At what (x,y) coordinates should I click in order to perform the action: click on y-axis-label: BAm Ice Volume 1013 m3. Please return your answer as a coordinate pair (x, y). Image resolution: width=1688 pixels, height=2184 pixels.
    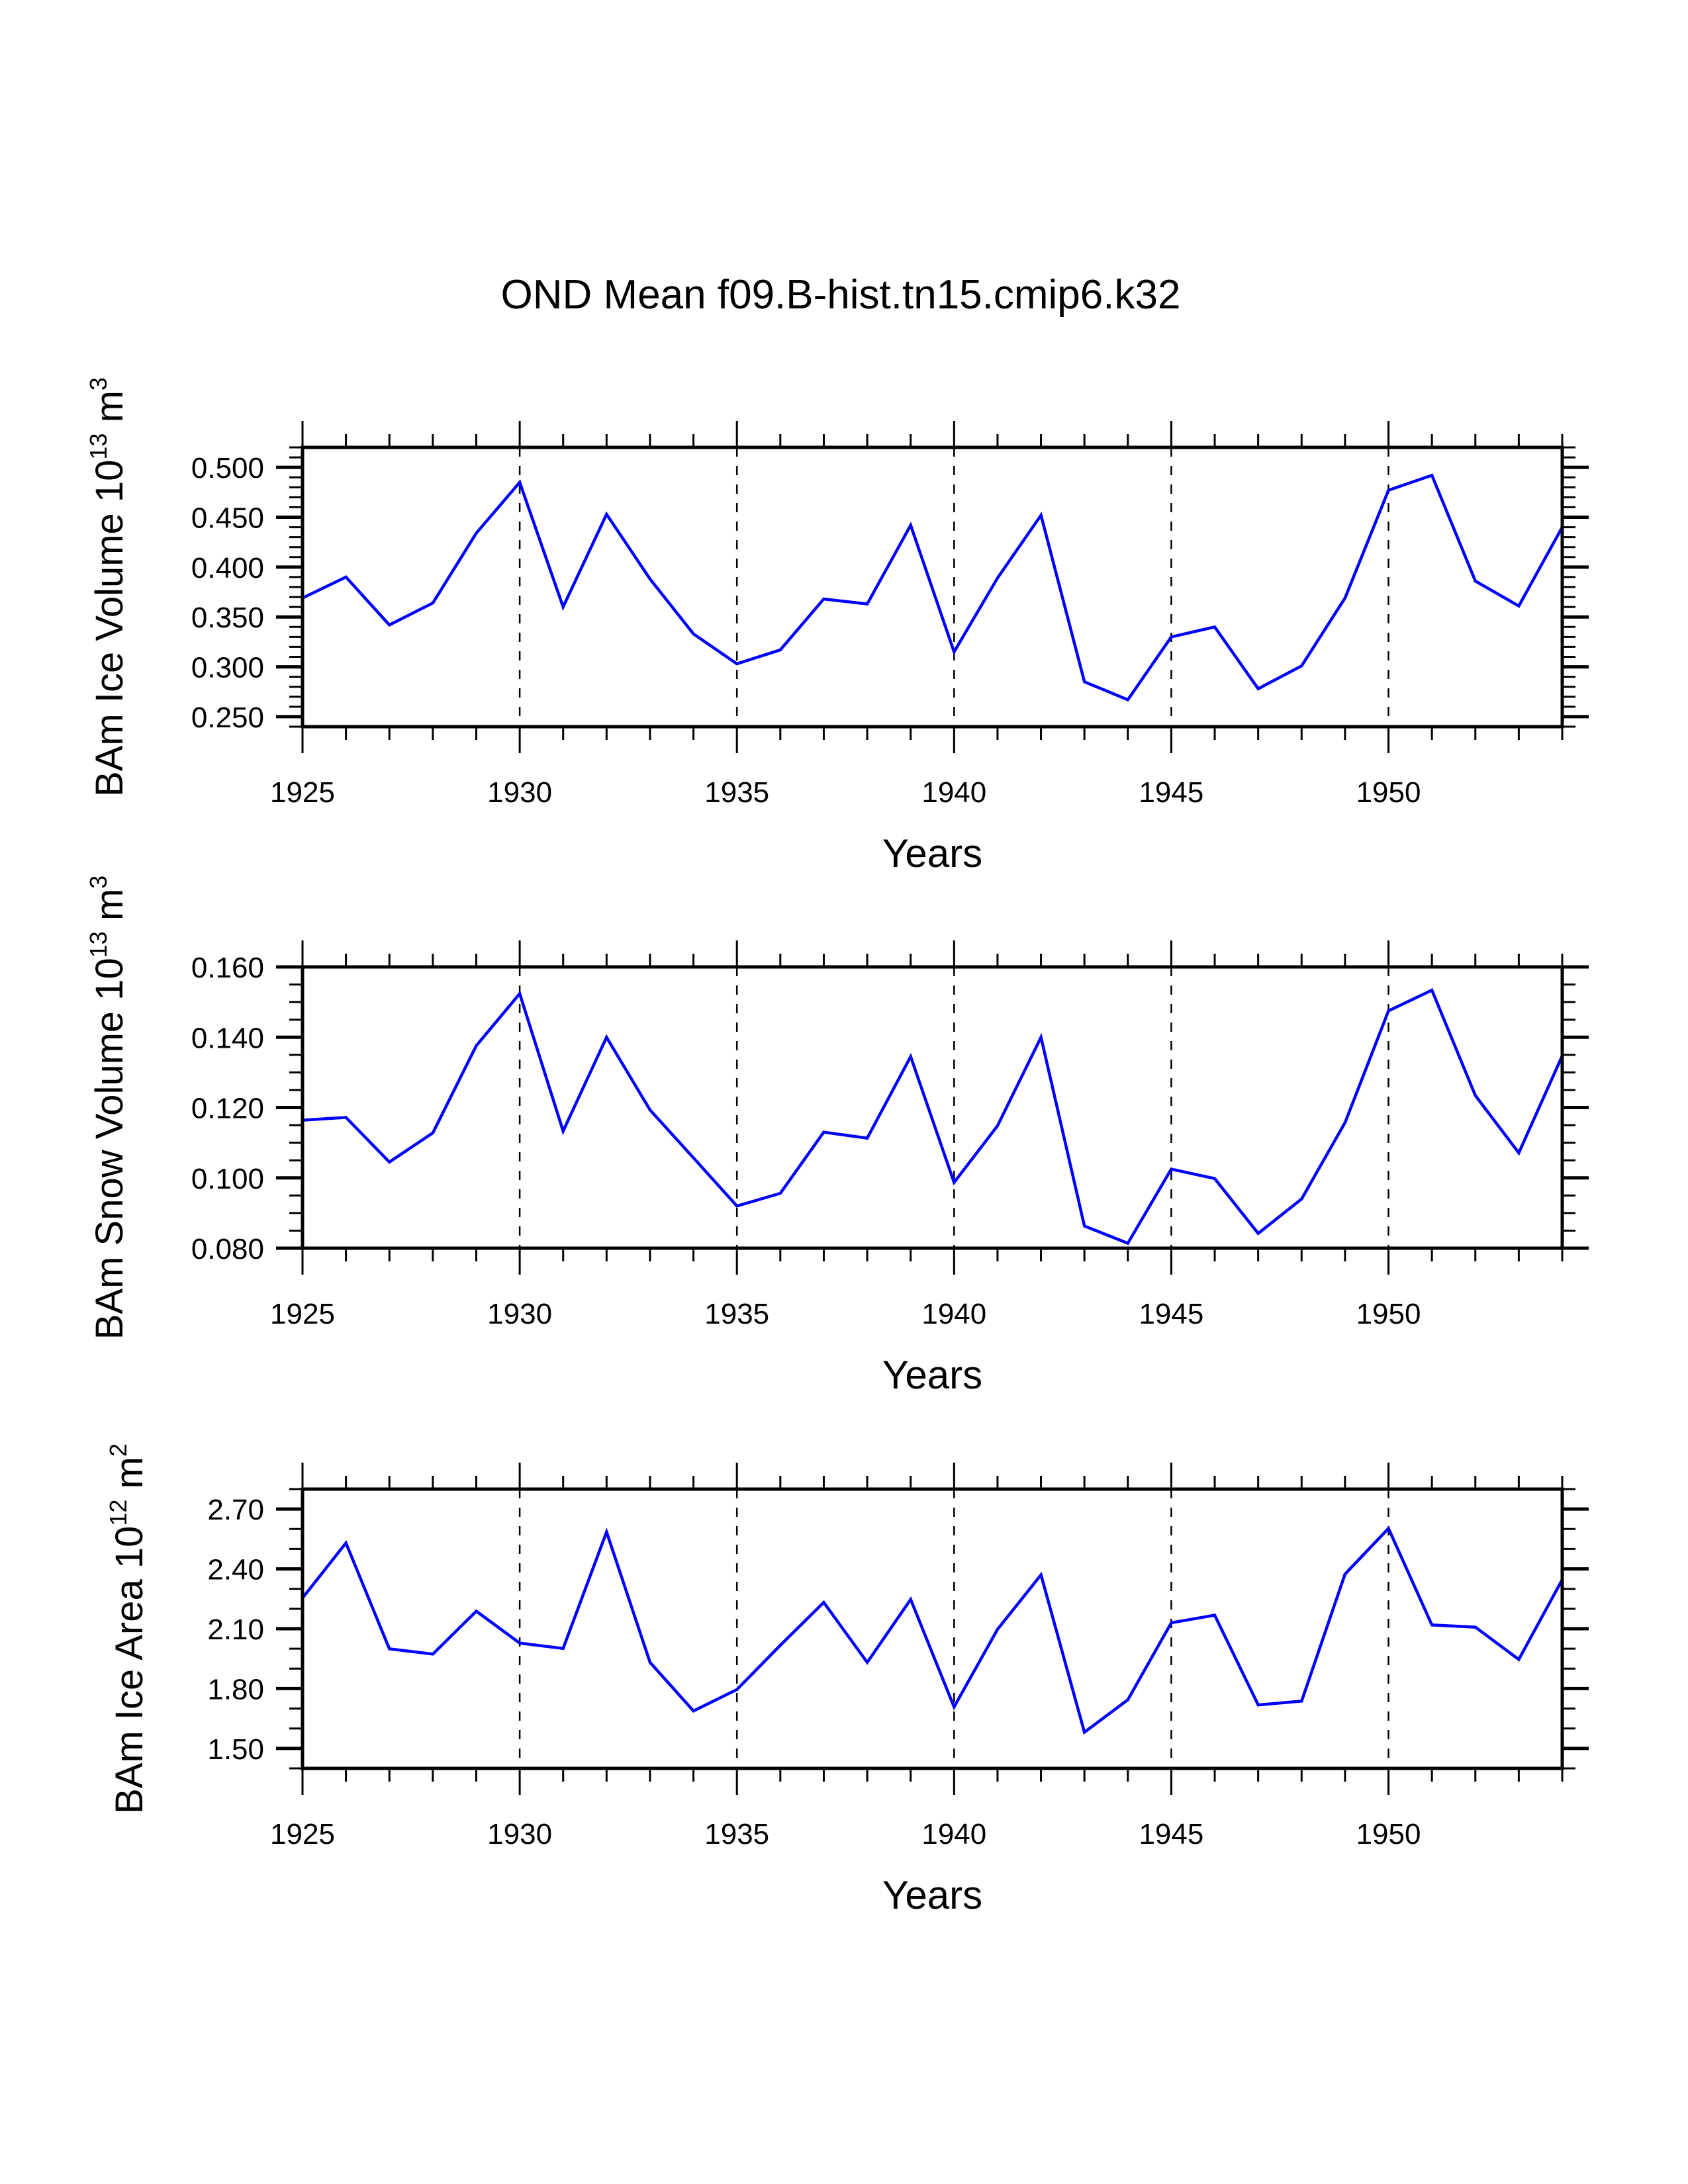
    Looking at the image, I should click on (108, 587).